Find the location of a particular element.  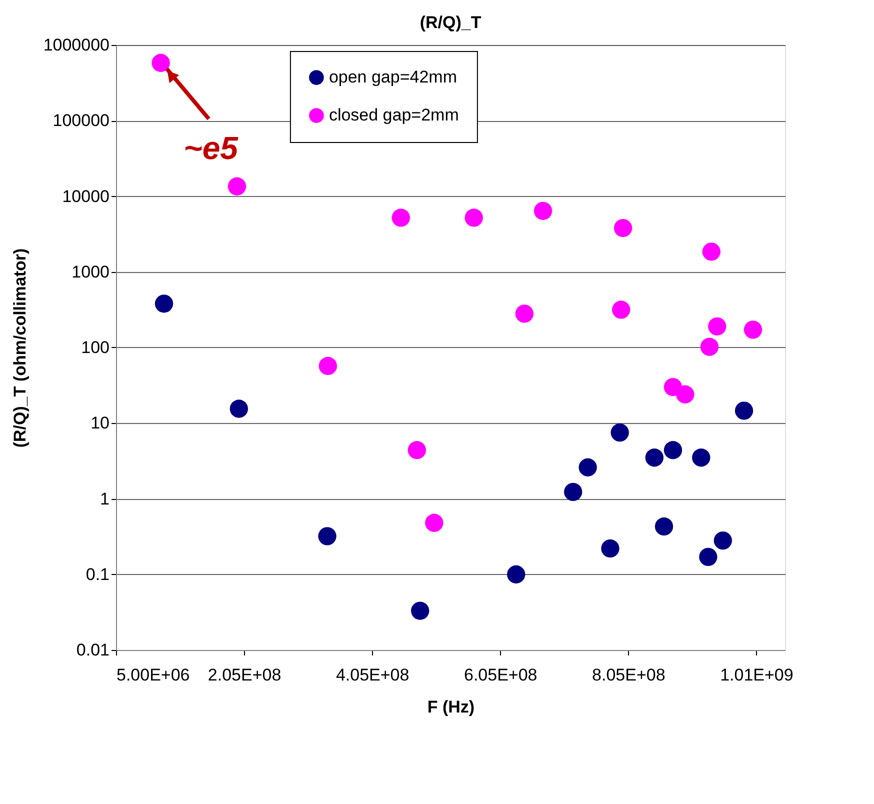

y-tick-label: 100000 is located at coordinates (81, 120).